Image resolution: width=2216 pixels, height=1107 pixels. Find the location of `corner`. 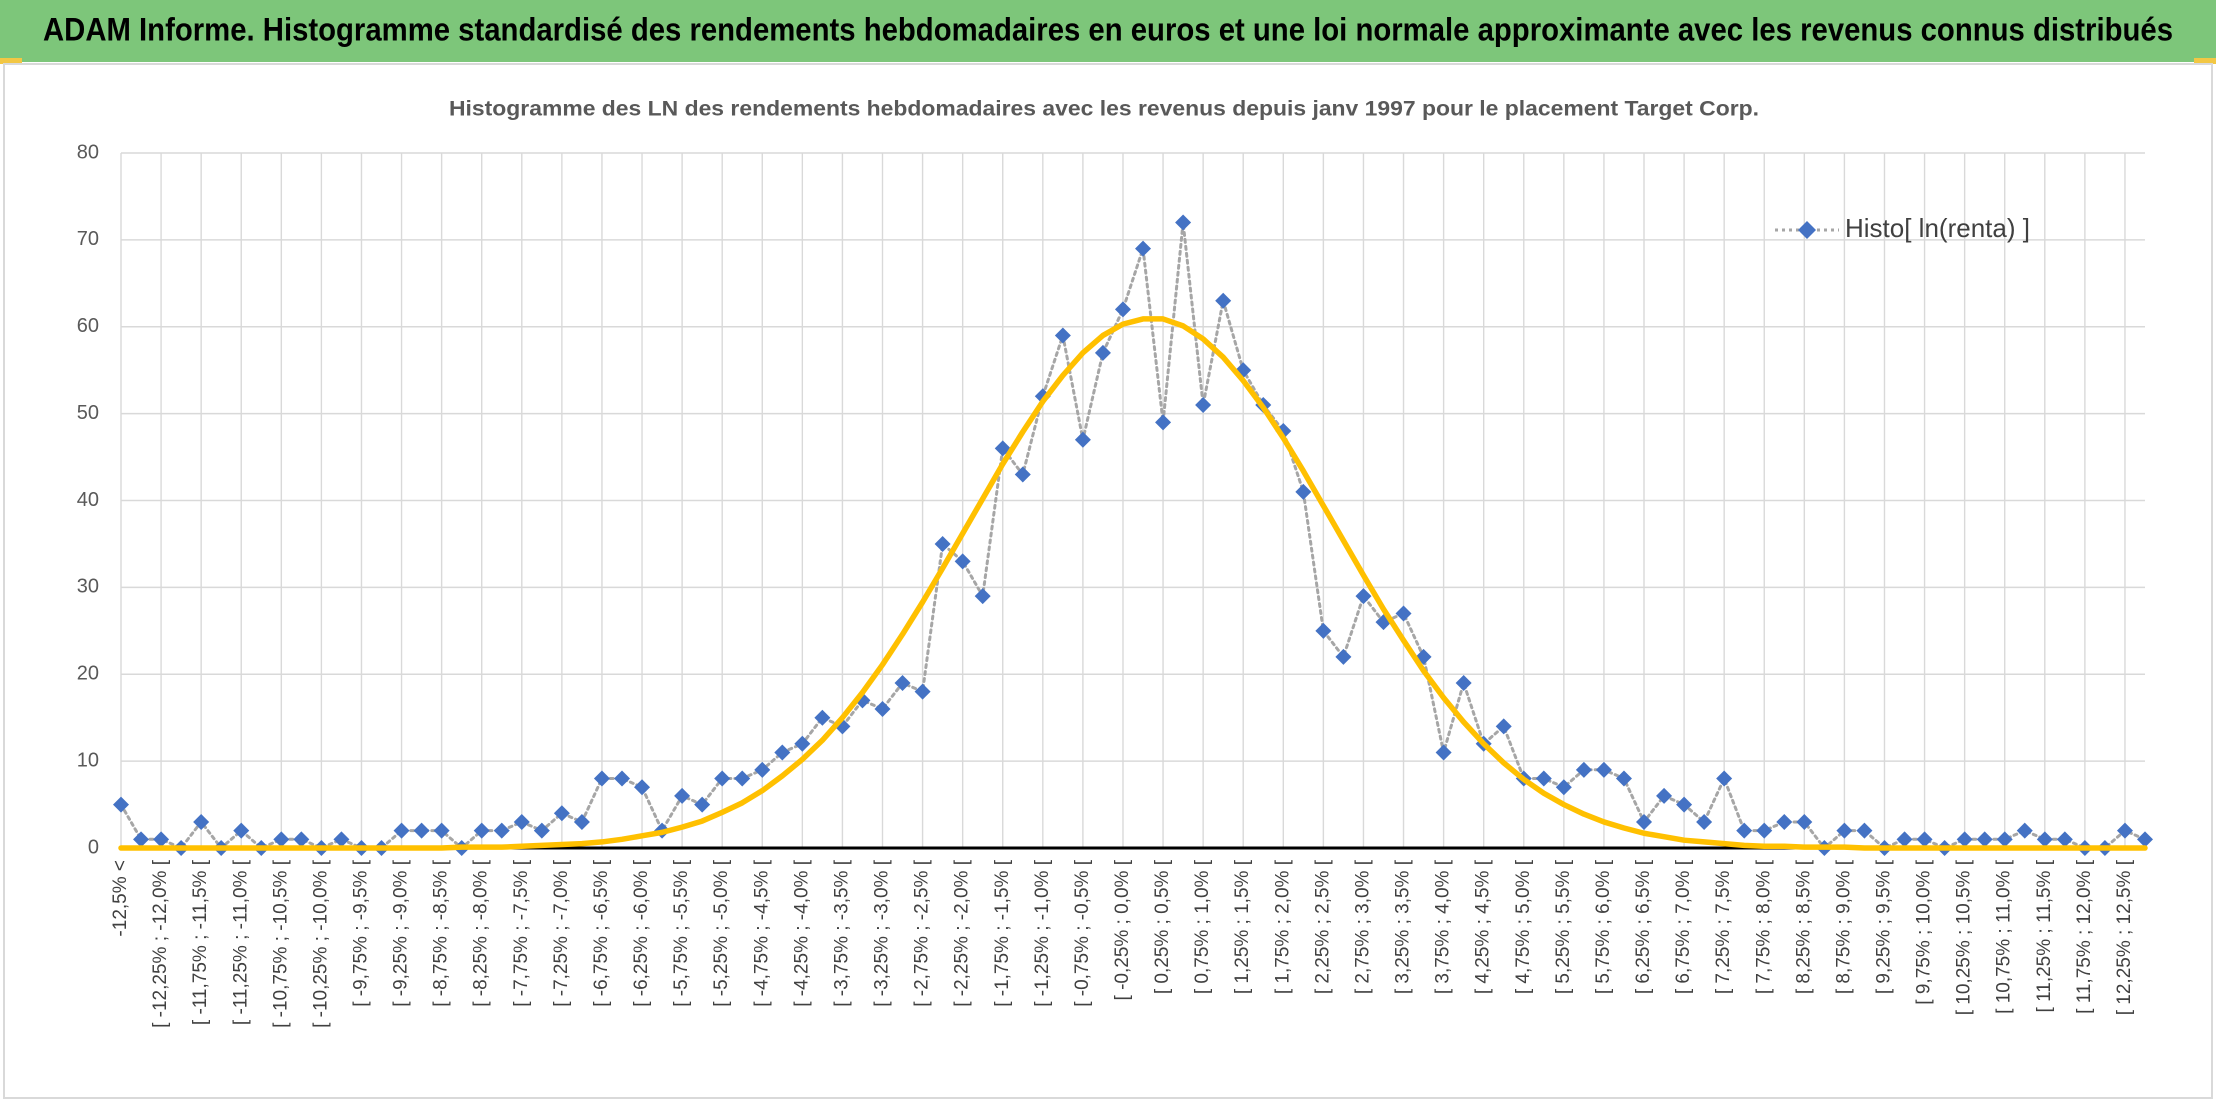

corner is located at coordinates (2205, 61).